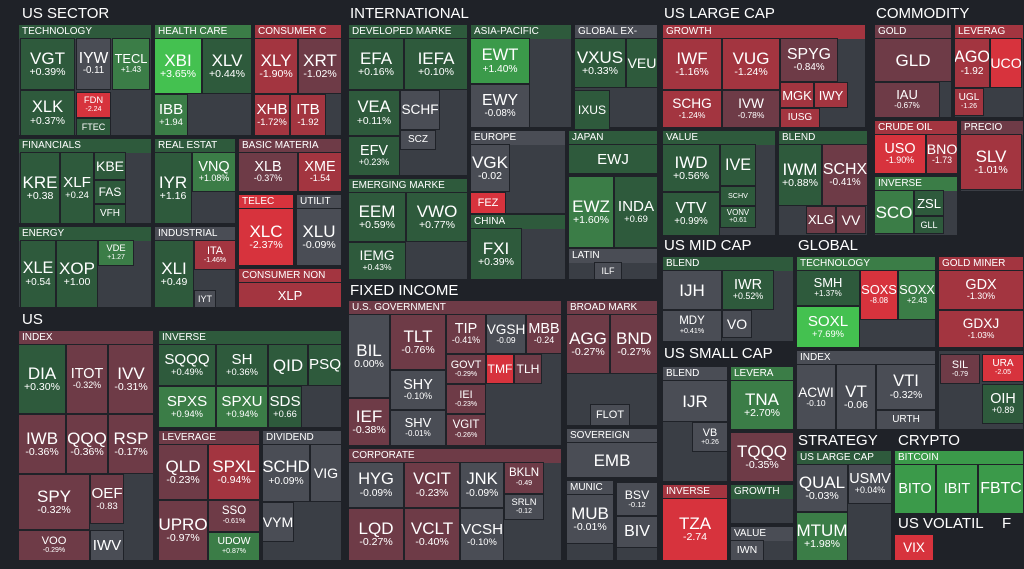  Describe the element at coordinates (326, 473) in the screenshot. I see `tile: VIG` at that location.